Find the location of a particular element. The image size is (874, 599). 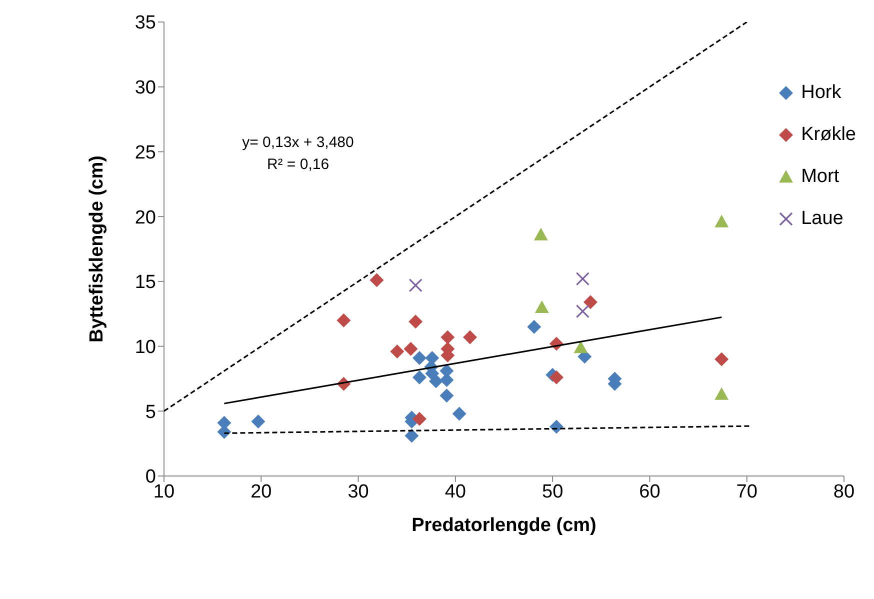

legend-label: Hork is located at coordinates (821, 93).